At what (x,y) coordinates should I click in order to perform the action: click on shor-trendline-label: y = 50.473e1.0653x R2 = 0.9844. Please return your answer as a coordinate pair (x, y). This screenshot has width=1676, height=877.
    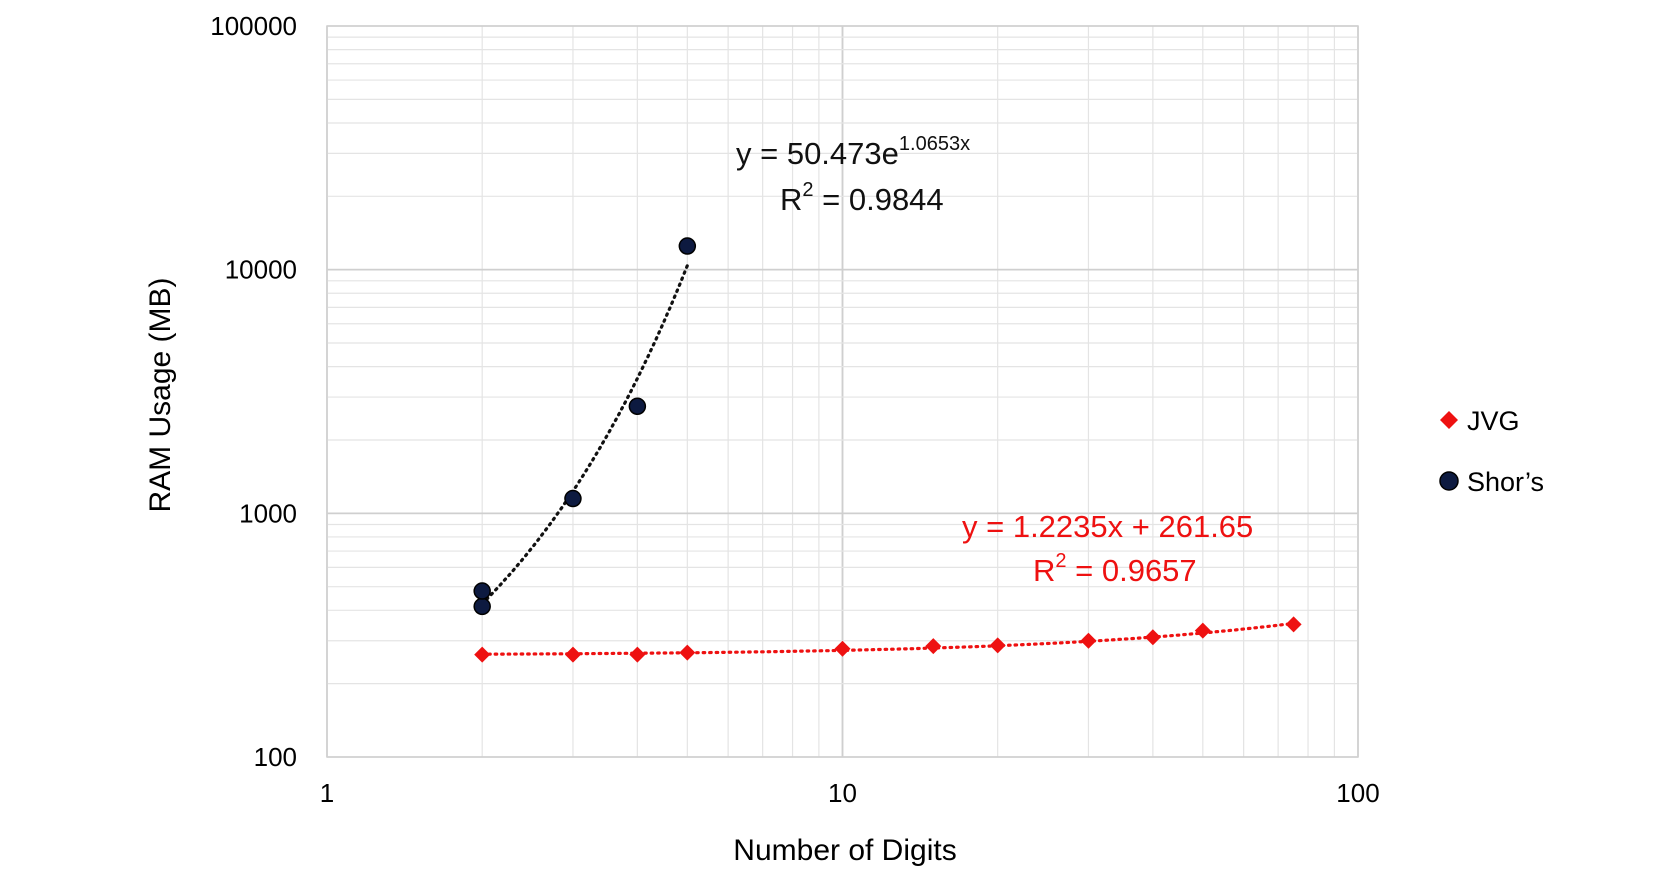
    Looking at the image, I should click on (853, 175).